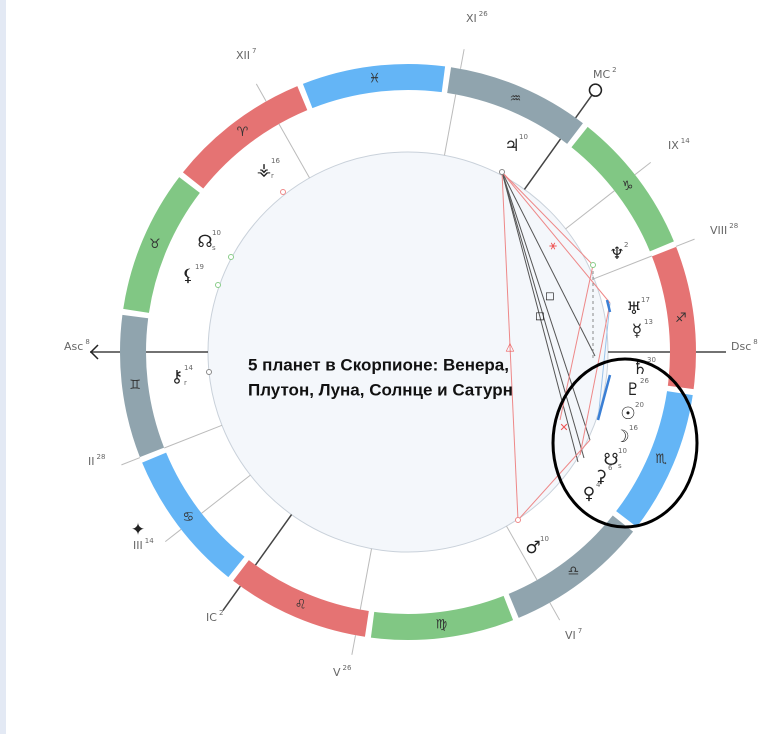 Image resolution: width=784 pixels, height=734 pixels. I want to click on planet-degree: 6, so click(610, 468).